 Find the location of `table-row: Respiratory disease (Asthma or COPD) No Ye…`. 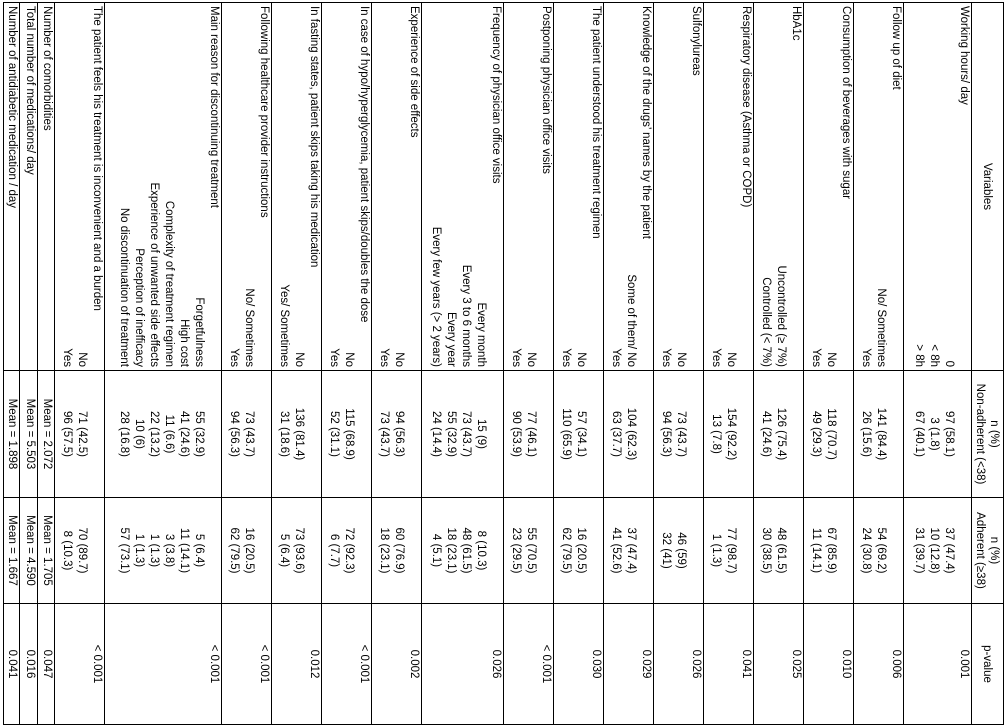

table-row: Respiratory disease (Asthma or COPD) No Ye… is located at coordinates (728, 363).